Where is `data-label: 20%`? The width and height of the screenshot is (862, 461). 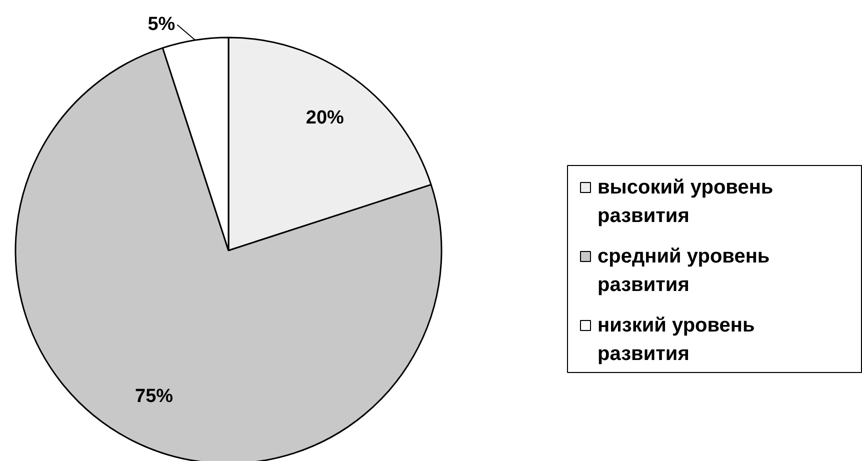
data-label: 20% is located at coordinates (325, 117).